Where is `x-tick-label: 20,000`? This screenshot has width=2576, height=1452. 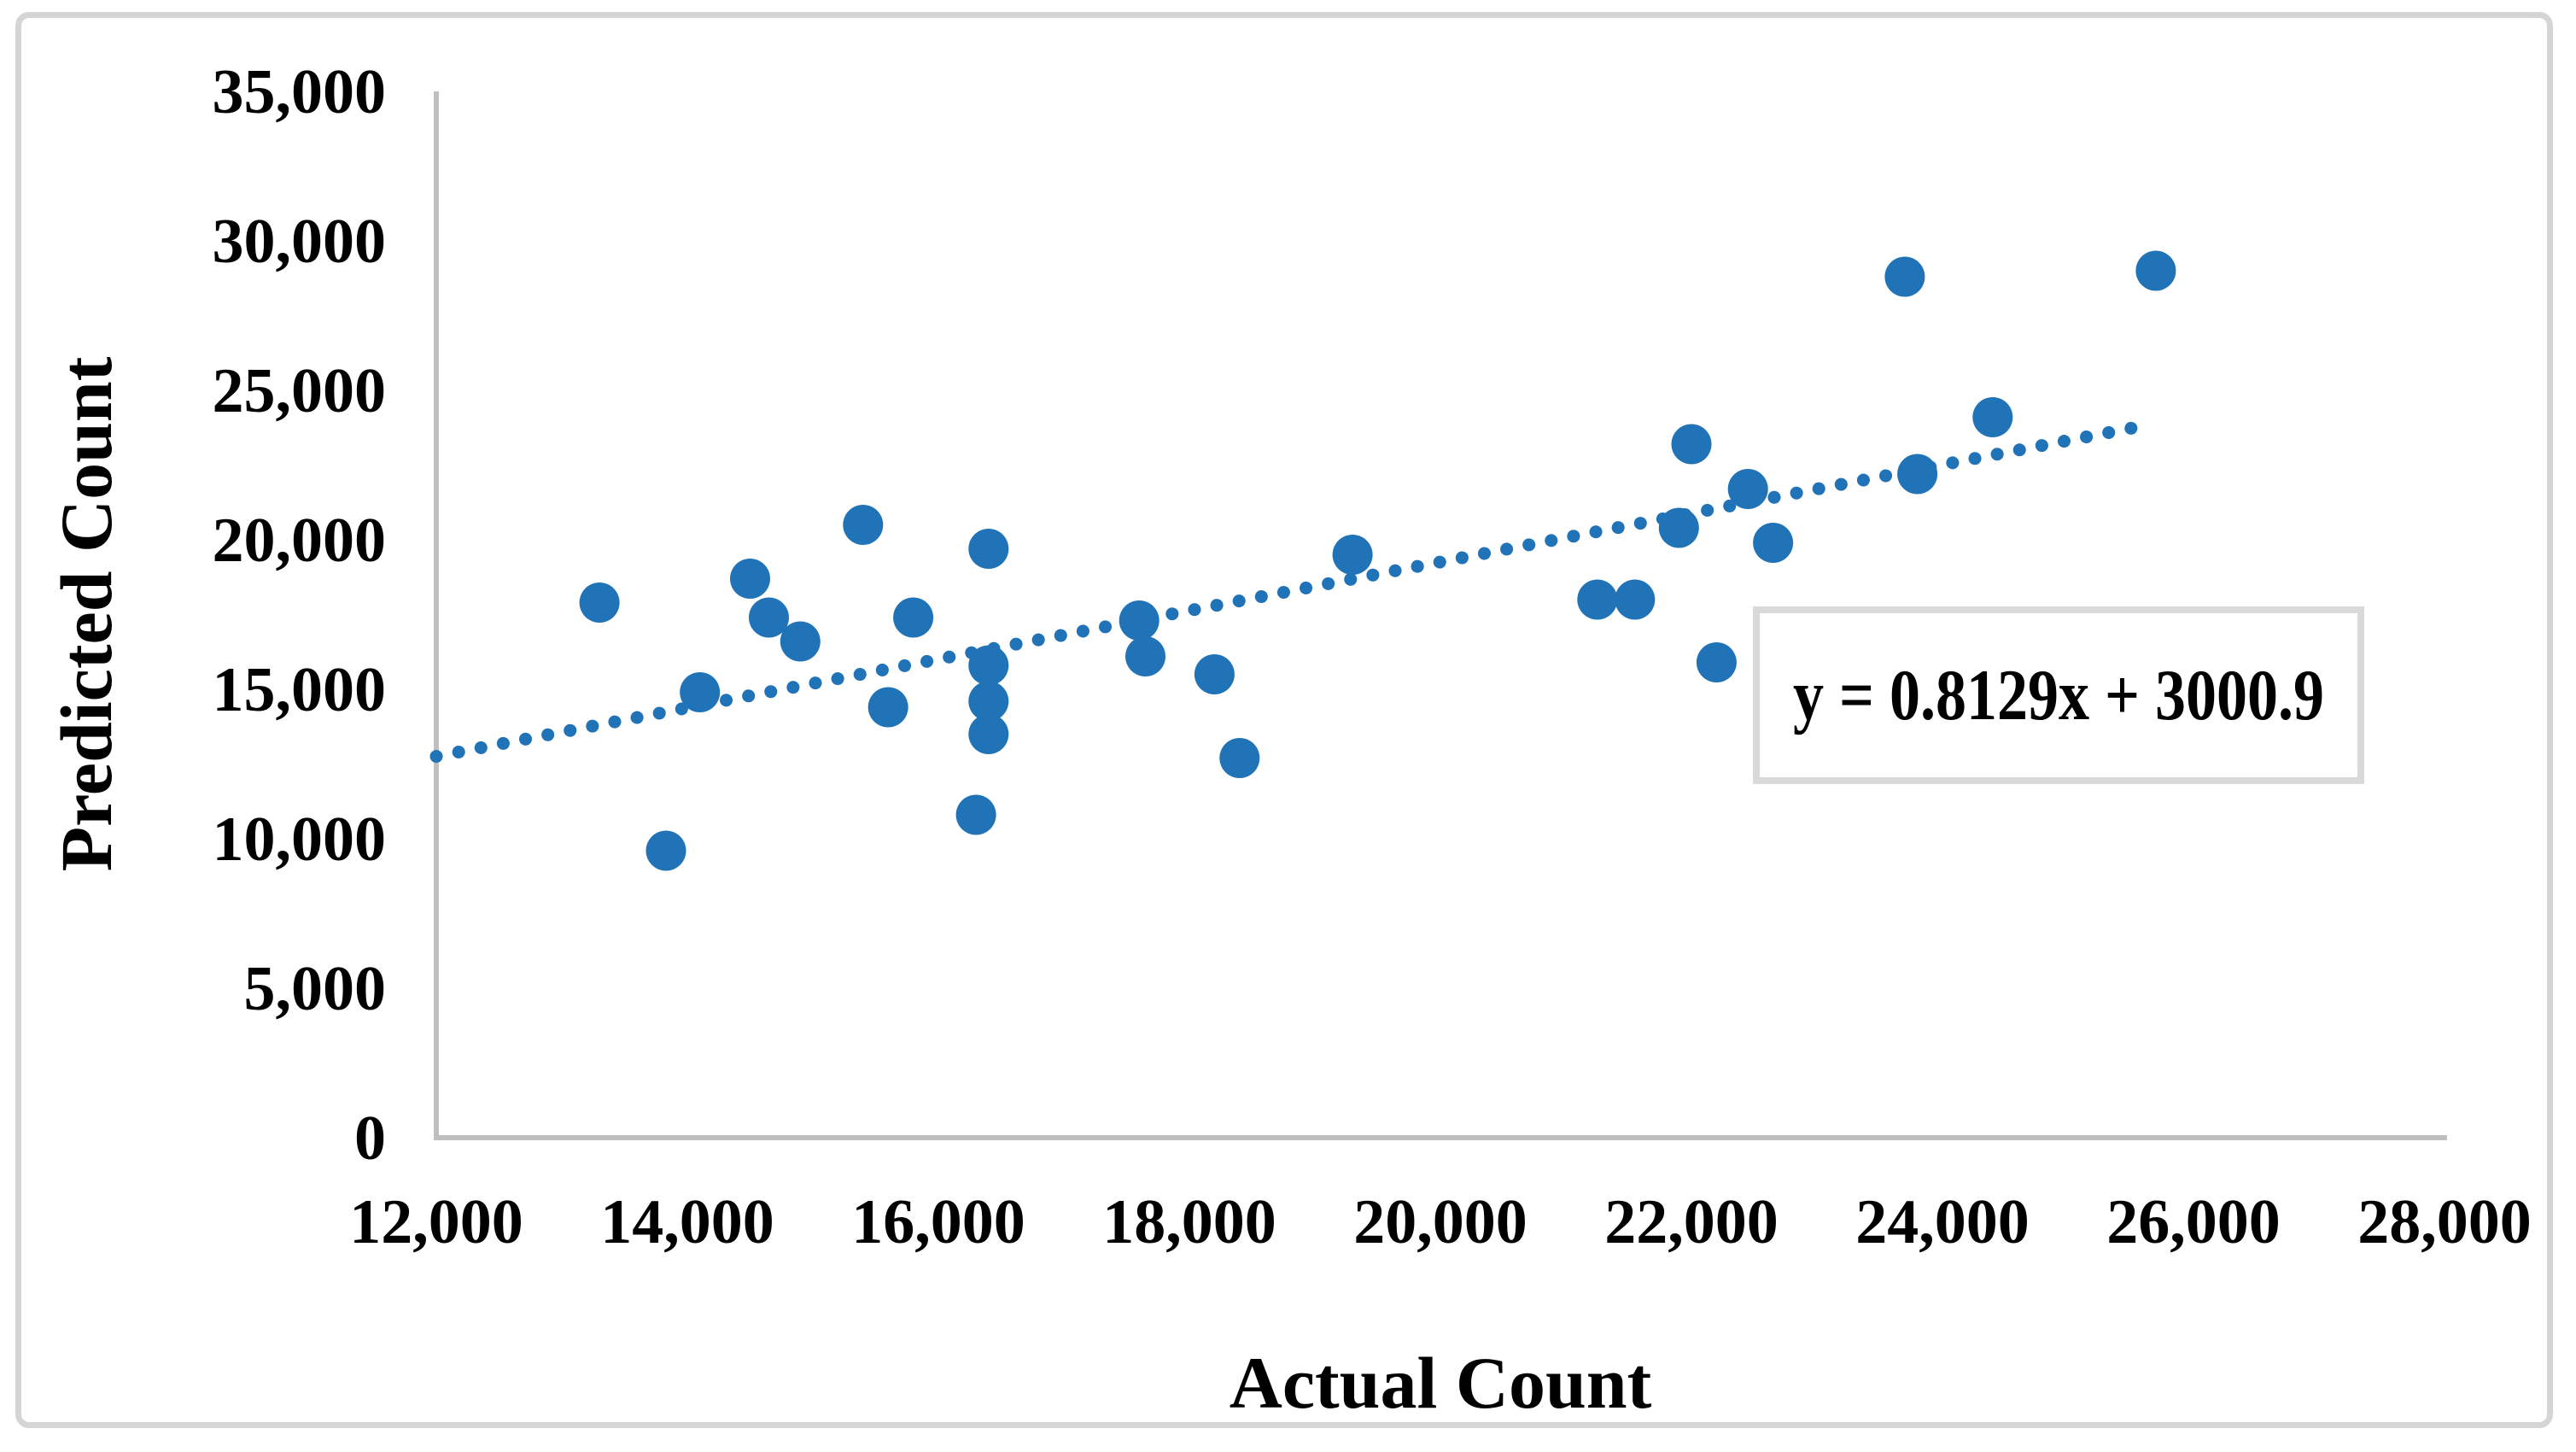 x-tick-label: 20,000 is located at coordinates (1440, 1222).